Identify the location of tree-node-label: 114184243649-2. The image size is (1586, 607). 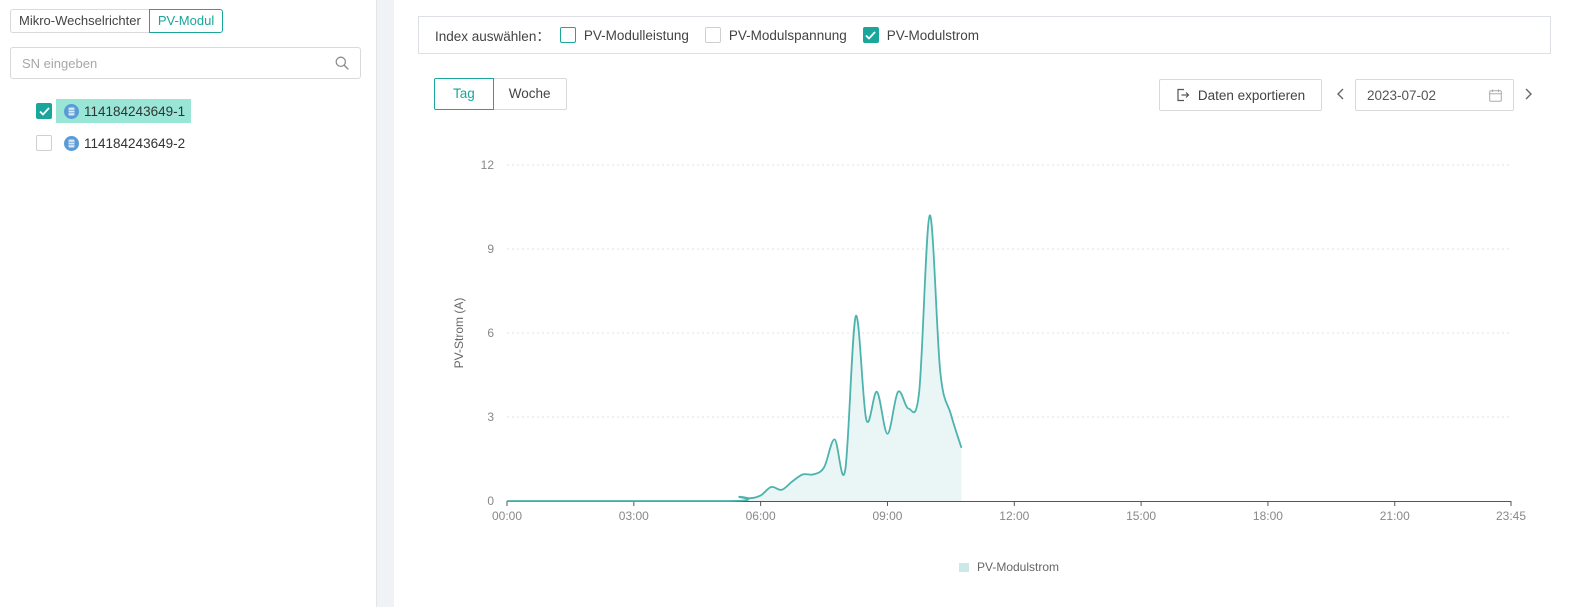
(135, 143).